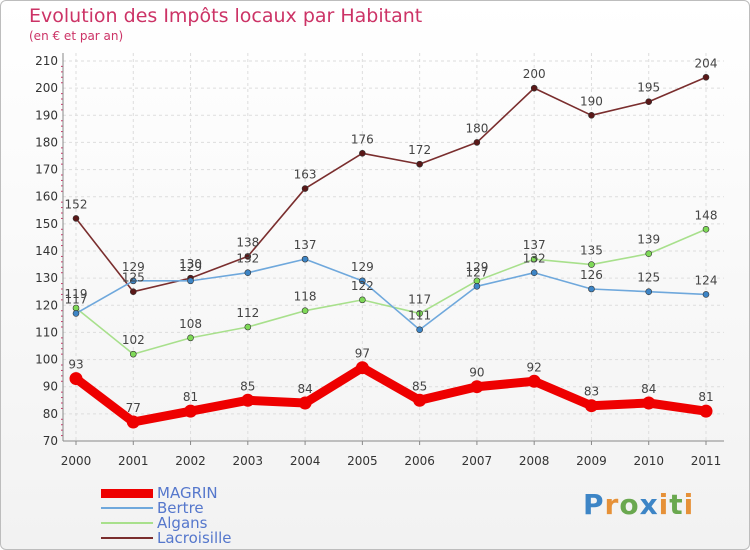 The width and height of the screenshot is (750, 550). What do you see at coordinates (534, 461) in the screenshot?
I see `x-tick-label: 2008` at bounding box center [534, 461].